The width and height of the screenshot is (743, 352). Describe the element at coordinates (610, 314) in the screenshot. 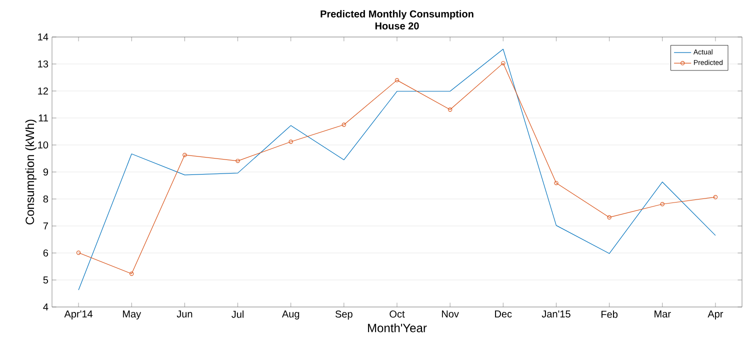

I see `x-tick-label: Feb` at that location.